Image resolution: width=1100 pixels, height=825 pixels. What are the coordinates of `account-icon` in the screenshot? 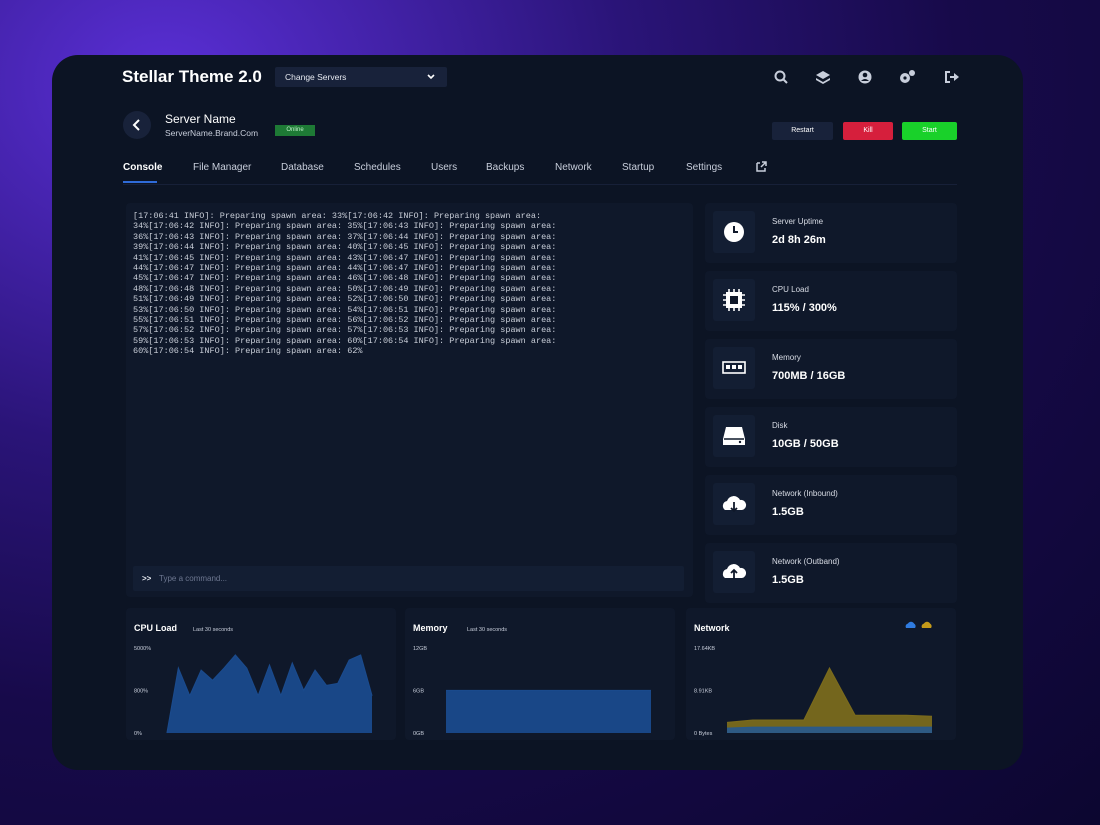 It's located at (865, 77).